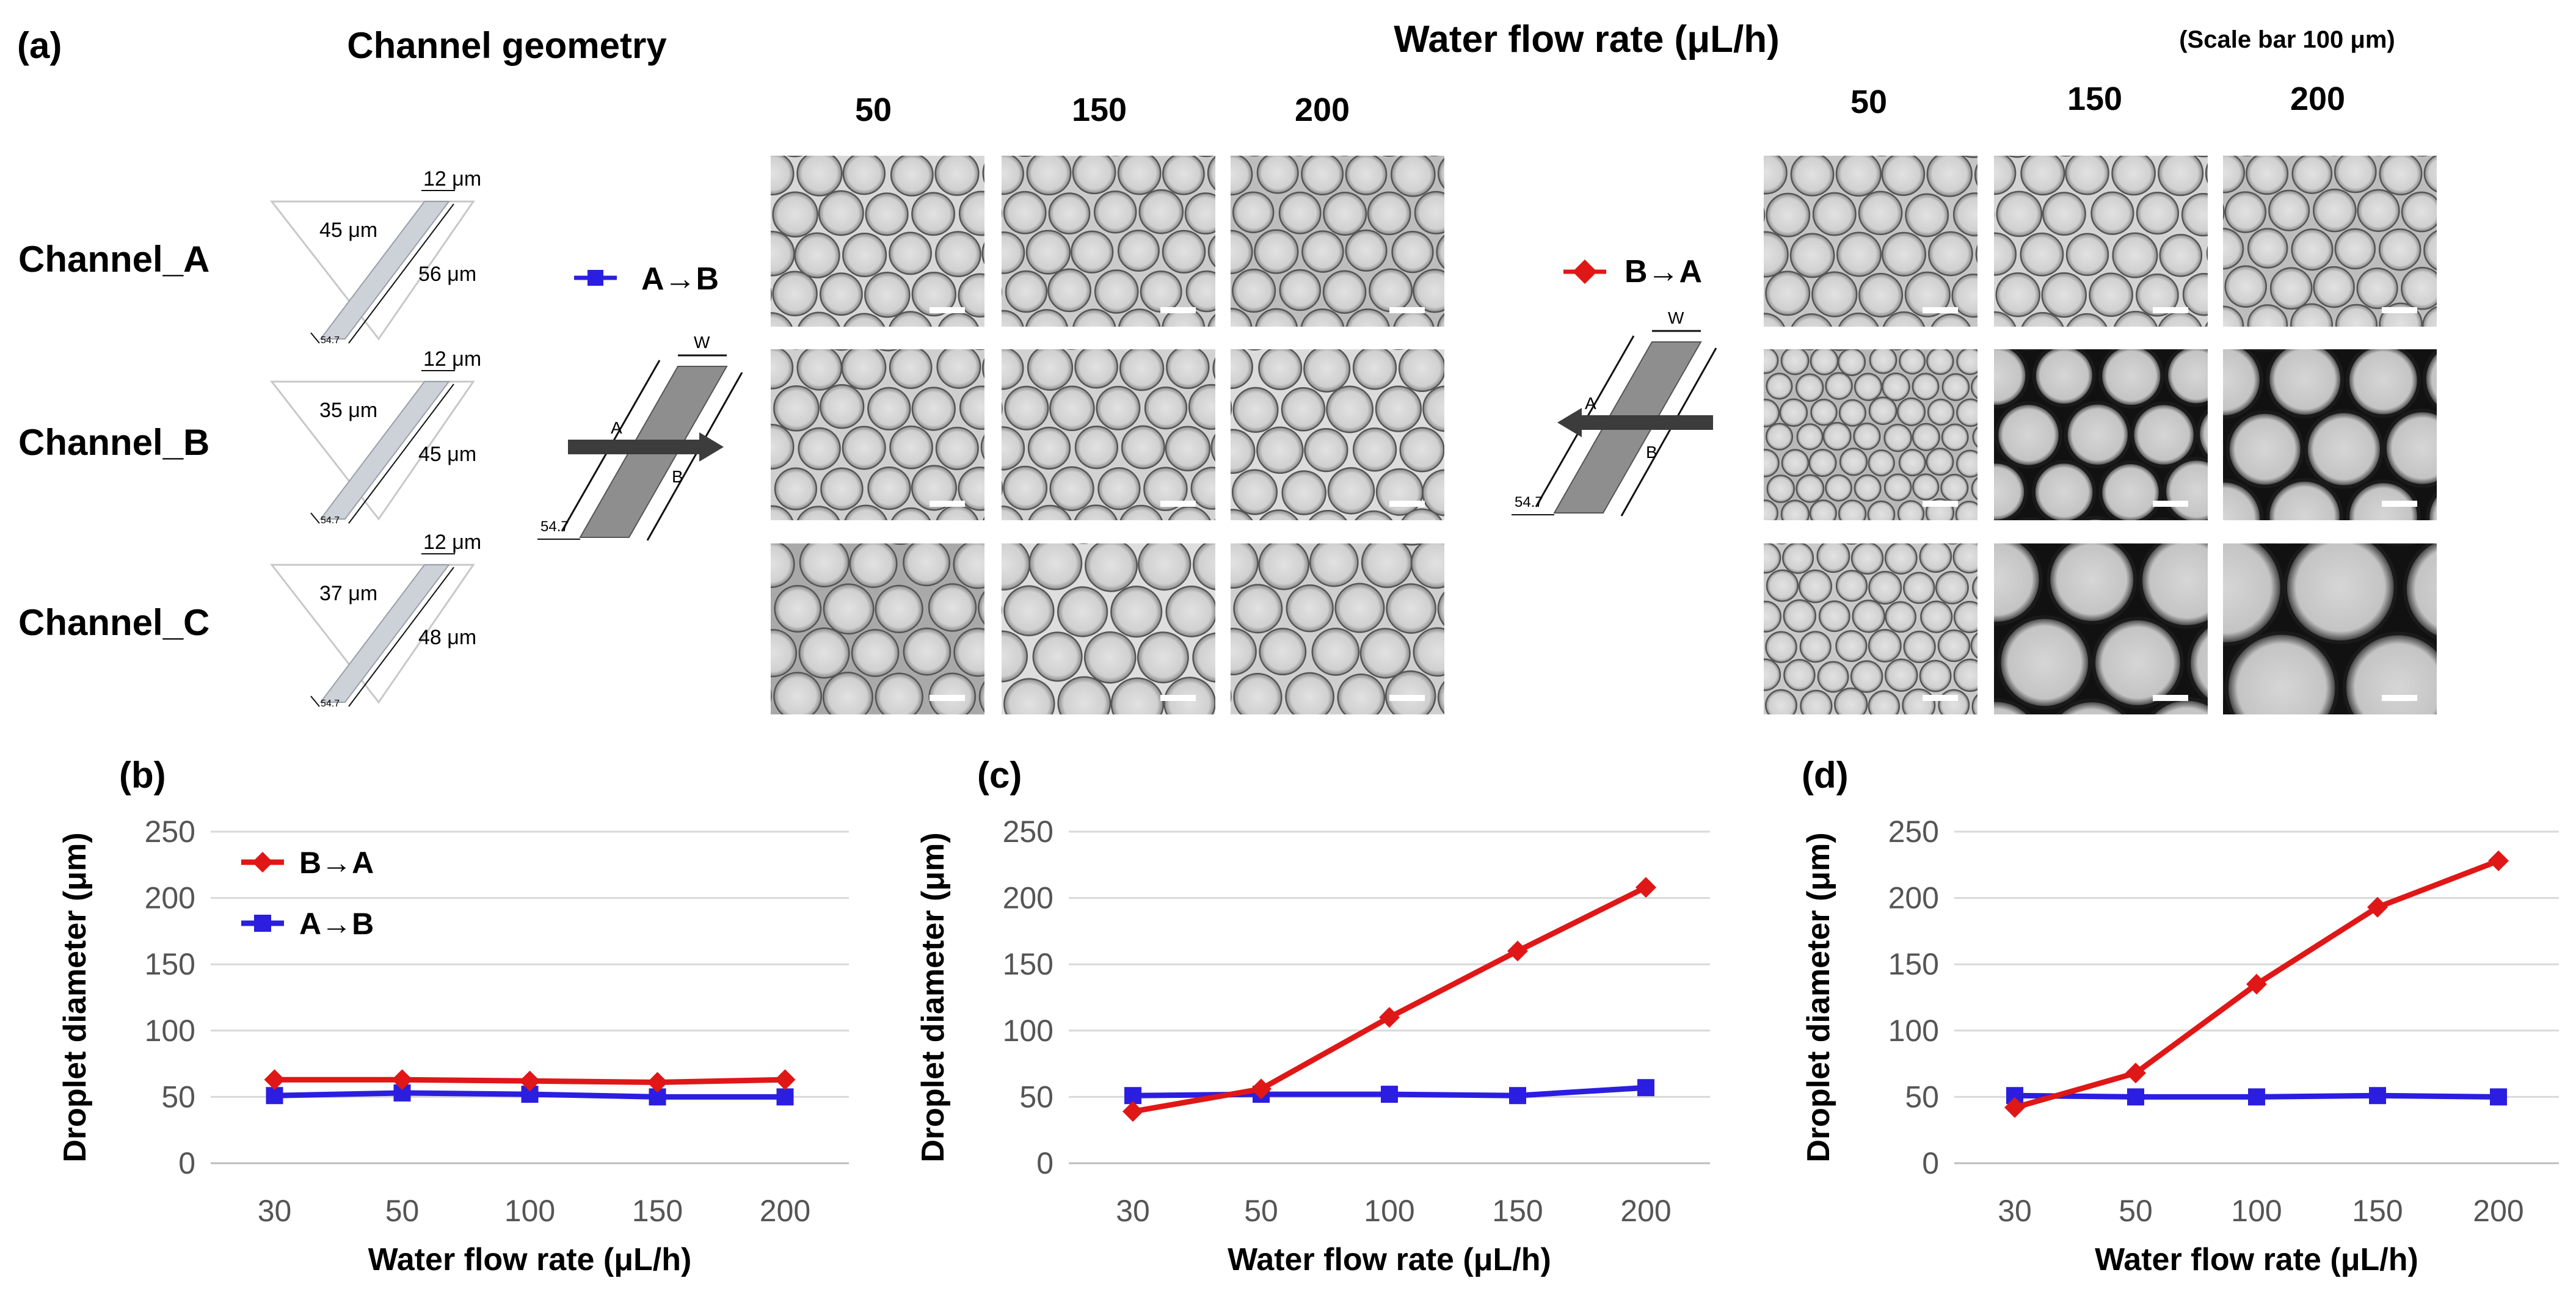 The height and width of the screenshot is (1300, 2576). I want to click on channel-depth-label: 45 μm, so click(348, 230).